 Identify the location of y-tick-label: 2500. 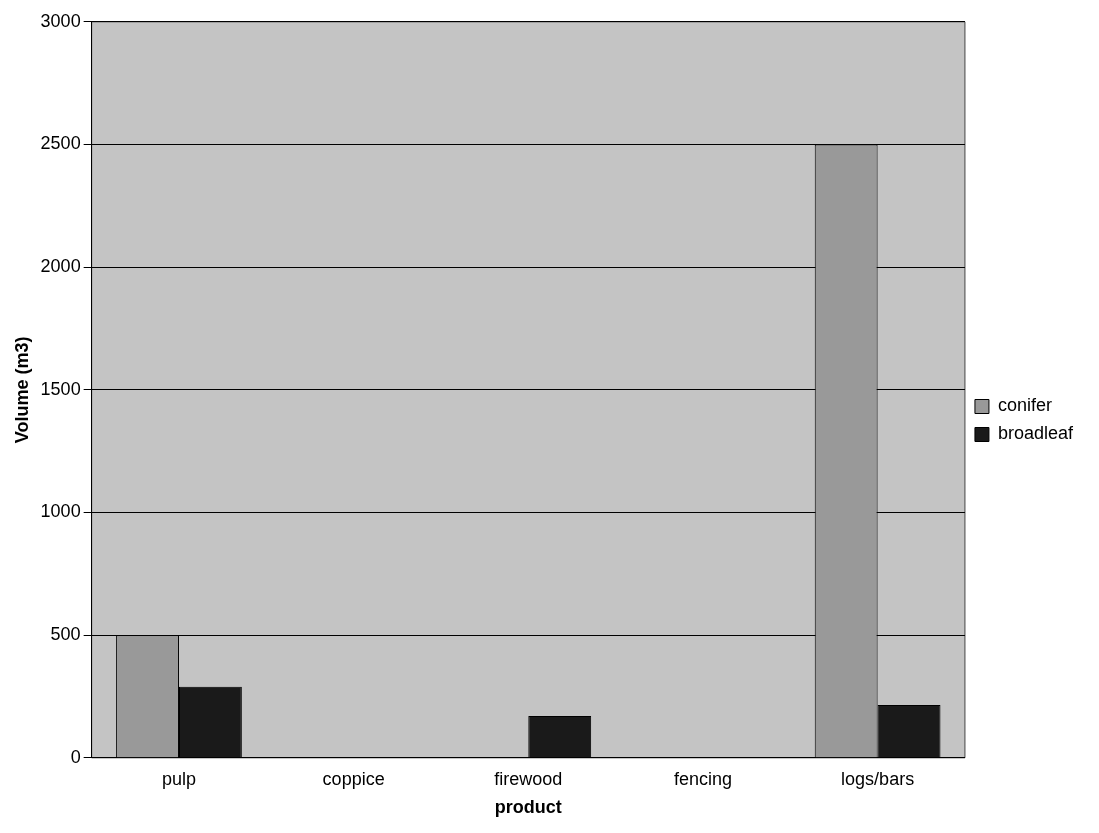
(60, 143).